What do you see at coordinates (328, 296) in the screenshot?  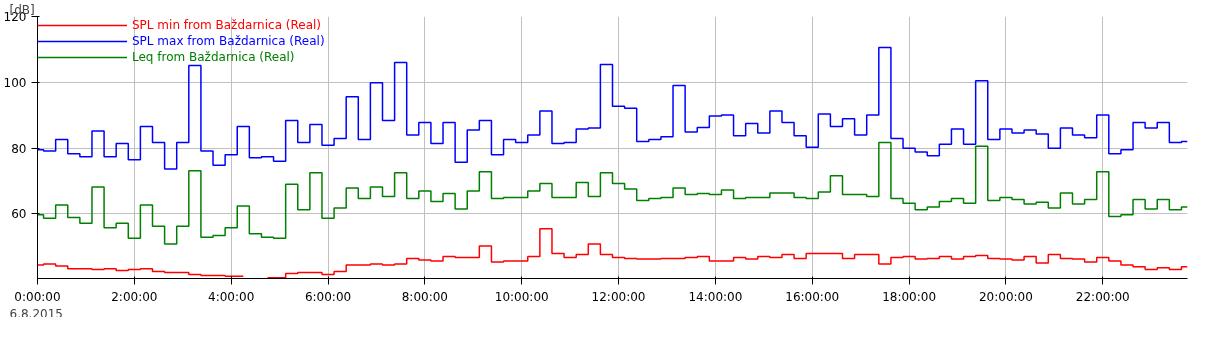 I see `x-tick-label: 6:00:00` at bounding box center [328, 296].